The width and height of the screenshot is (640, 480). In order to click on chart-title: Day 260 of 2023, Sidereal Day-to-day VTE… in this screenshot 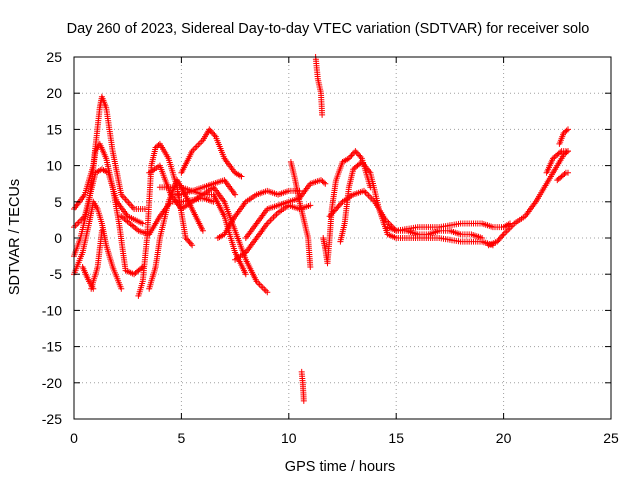, I will do `click(328, 29)`.